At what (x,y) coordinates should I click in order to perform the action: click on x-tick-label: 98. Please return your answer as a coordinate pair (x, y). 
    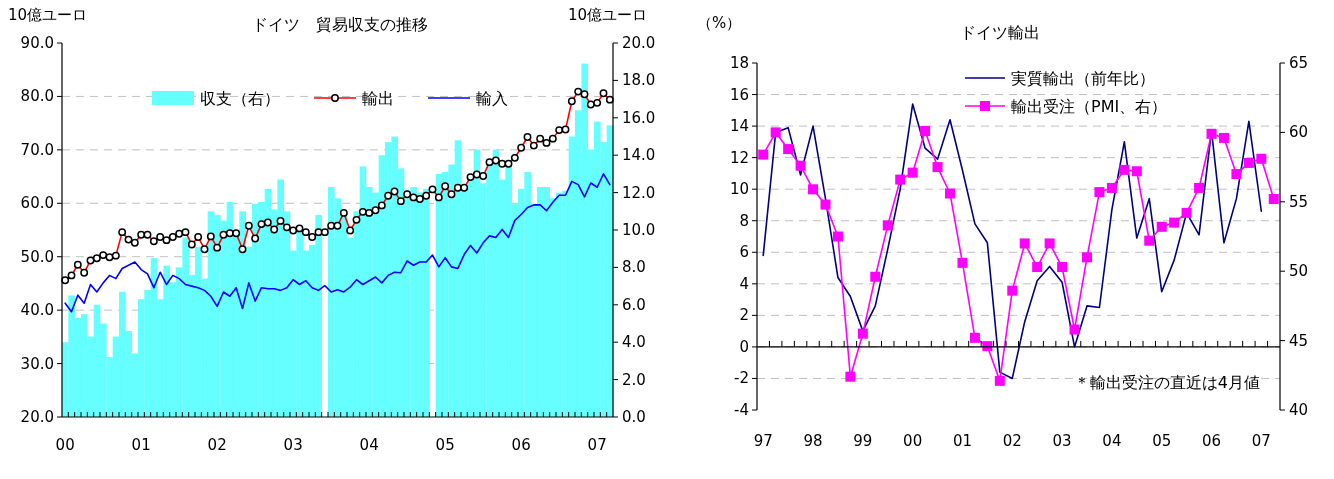
    Looking at the image, I should click on (813, 441).